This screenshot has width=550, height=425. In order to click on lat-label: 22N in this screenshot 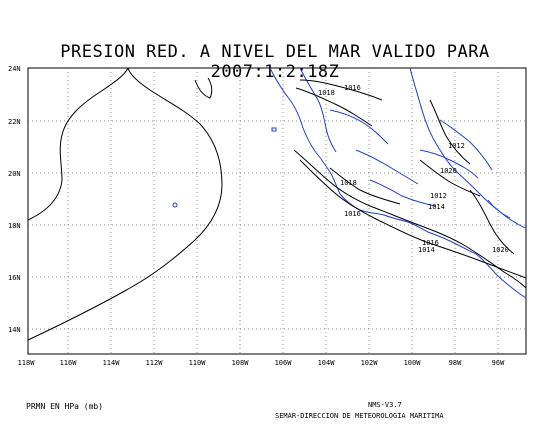, I will do `click(14, 122)`.